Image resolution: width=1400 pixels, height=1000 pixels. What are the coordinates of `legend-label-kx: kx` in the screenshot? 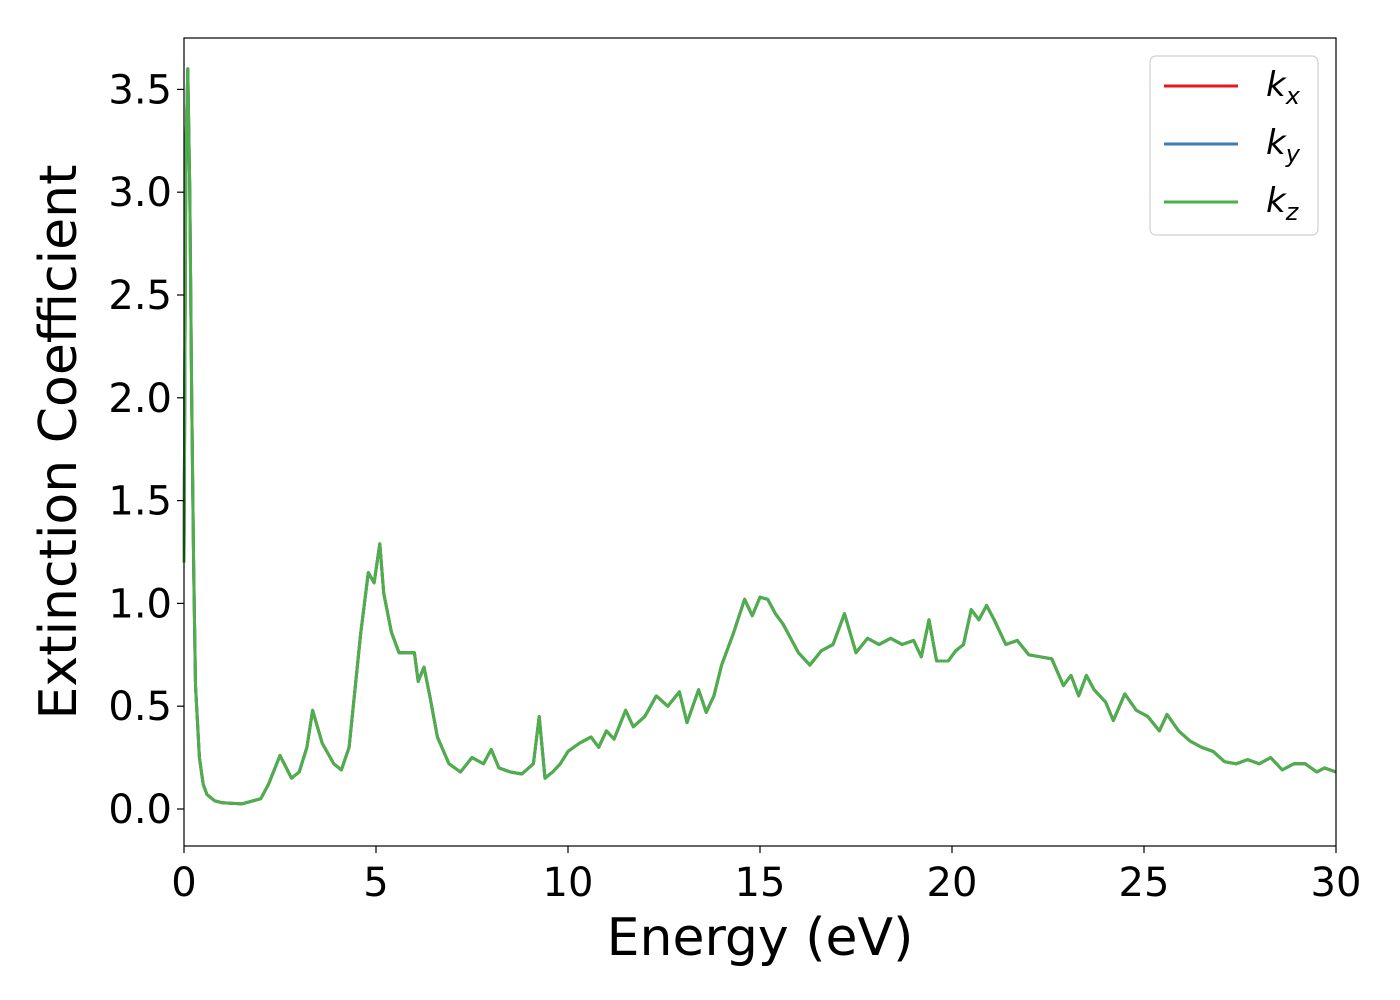 It's located at (1283, 87).